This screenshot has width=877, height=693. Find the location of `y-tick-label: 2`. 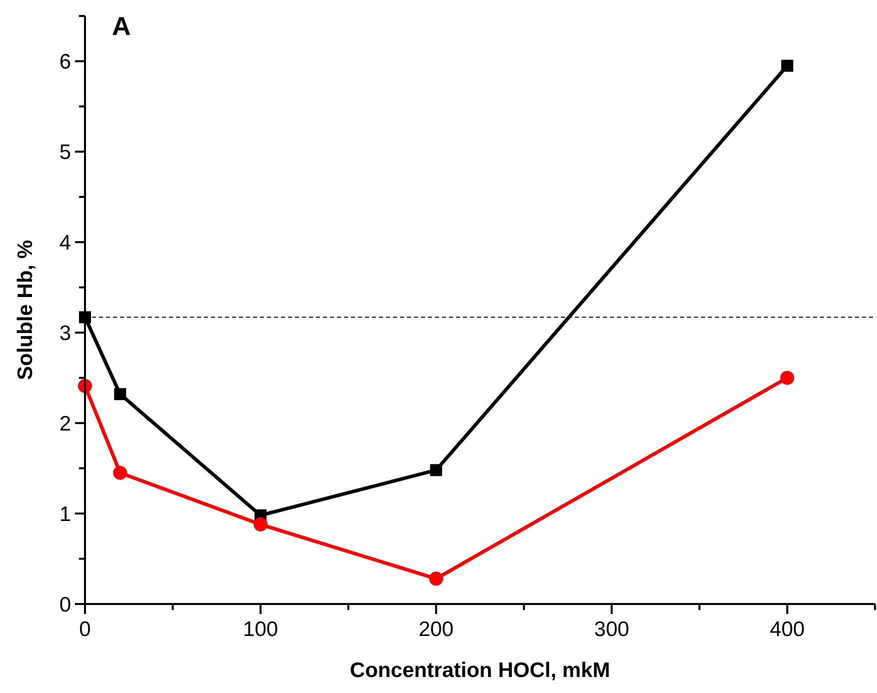

y-tick-label: 2 is located at coordinates (65, 424).